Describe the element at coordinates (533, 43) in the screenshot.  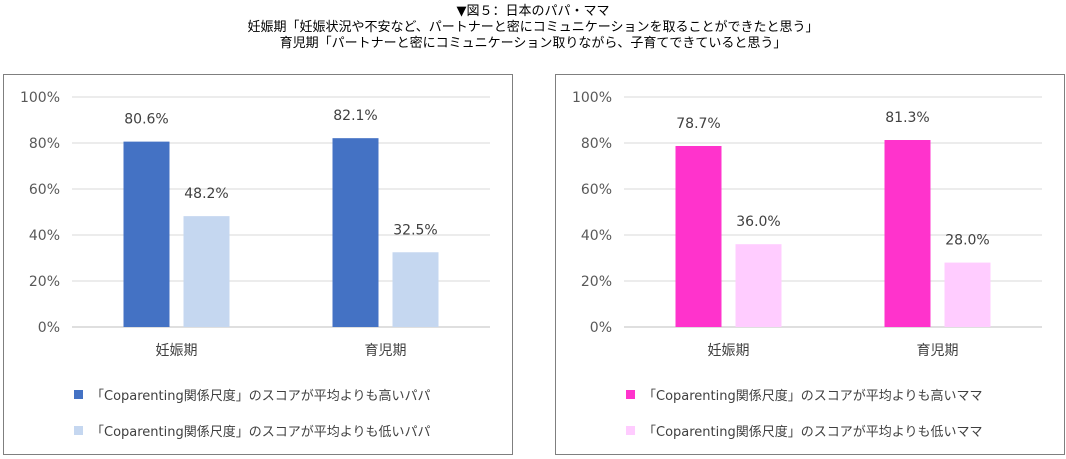
I see `title-line-3: 育児期「パートナーと密にコミュニケーション取りながら、子育てできていると思う」` at that location.